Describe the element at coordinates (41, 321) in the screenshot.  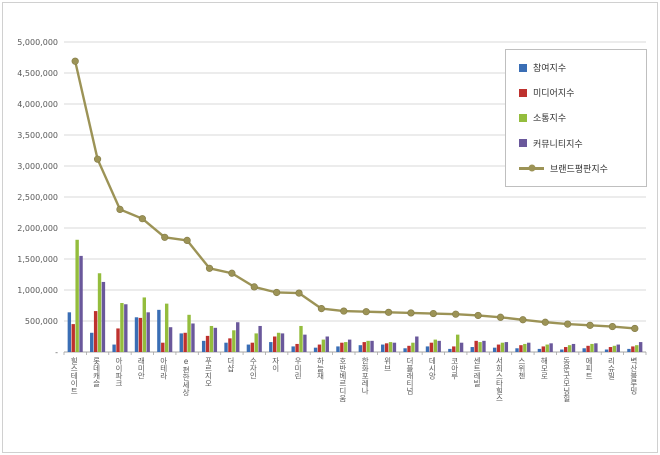
I see `svg-text: 500,000` at that location.